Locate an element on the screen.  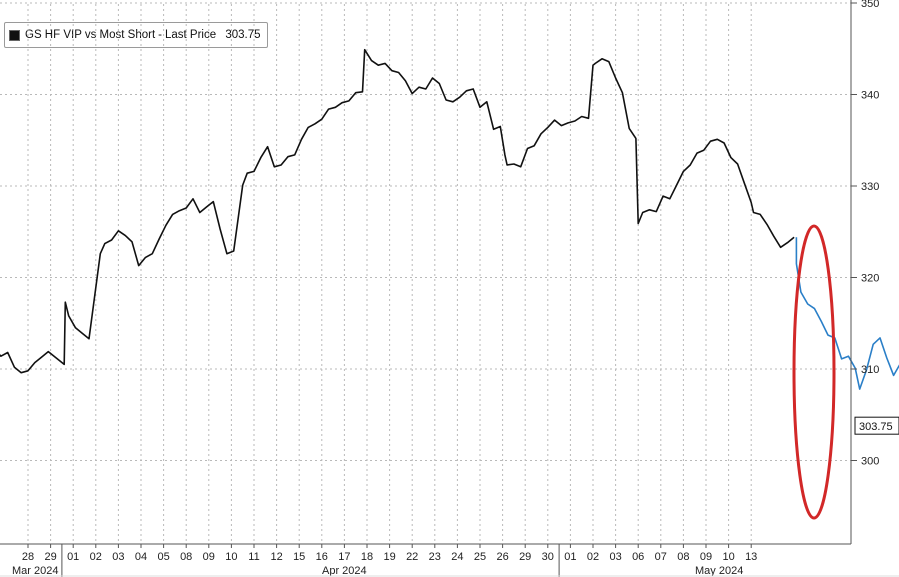
y-tick-label: 310 is located at coordinates (870, 370).